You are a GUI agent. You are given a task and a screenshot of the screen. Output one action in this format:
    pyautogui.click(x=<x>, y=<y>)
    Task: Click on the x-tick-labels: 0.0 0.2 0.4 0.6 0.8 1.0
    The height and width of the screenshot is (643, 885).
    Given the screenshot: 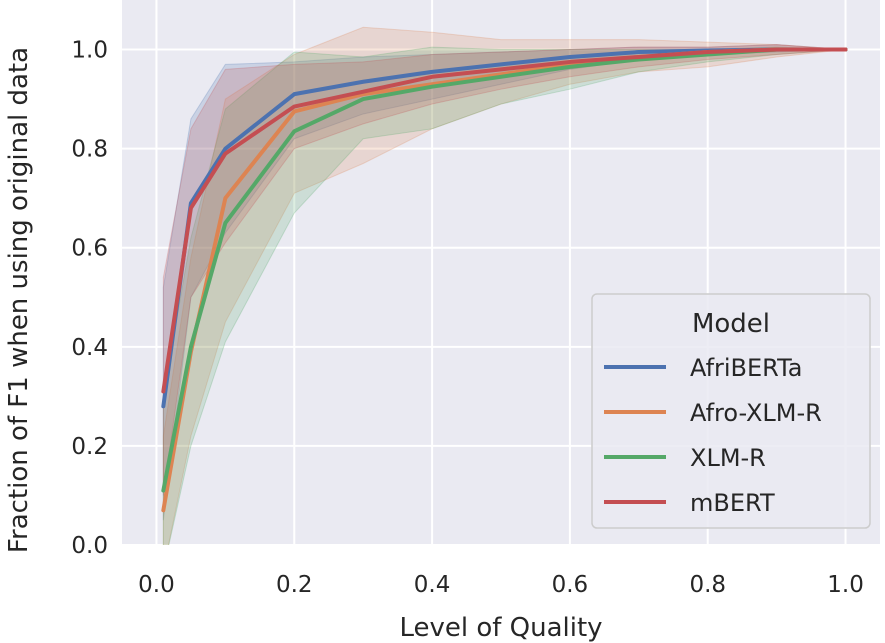 What is the action you would take?
    pyautogui.click(x=501, y=585)
    